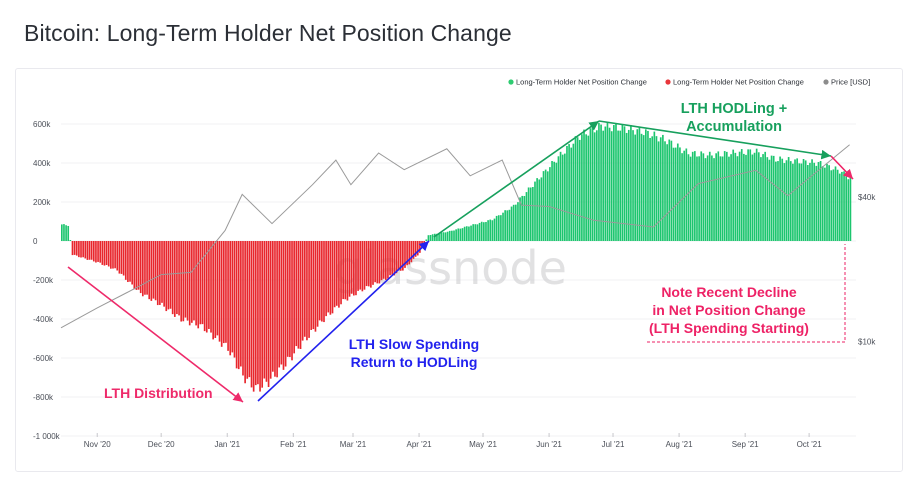 Image resolution: width=913 pixels, height=479 pixels. Describe the element at coordinates (549, 444) in the screenshot. I see `x-tick-label-7: Jun '21` at that location.